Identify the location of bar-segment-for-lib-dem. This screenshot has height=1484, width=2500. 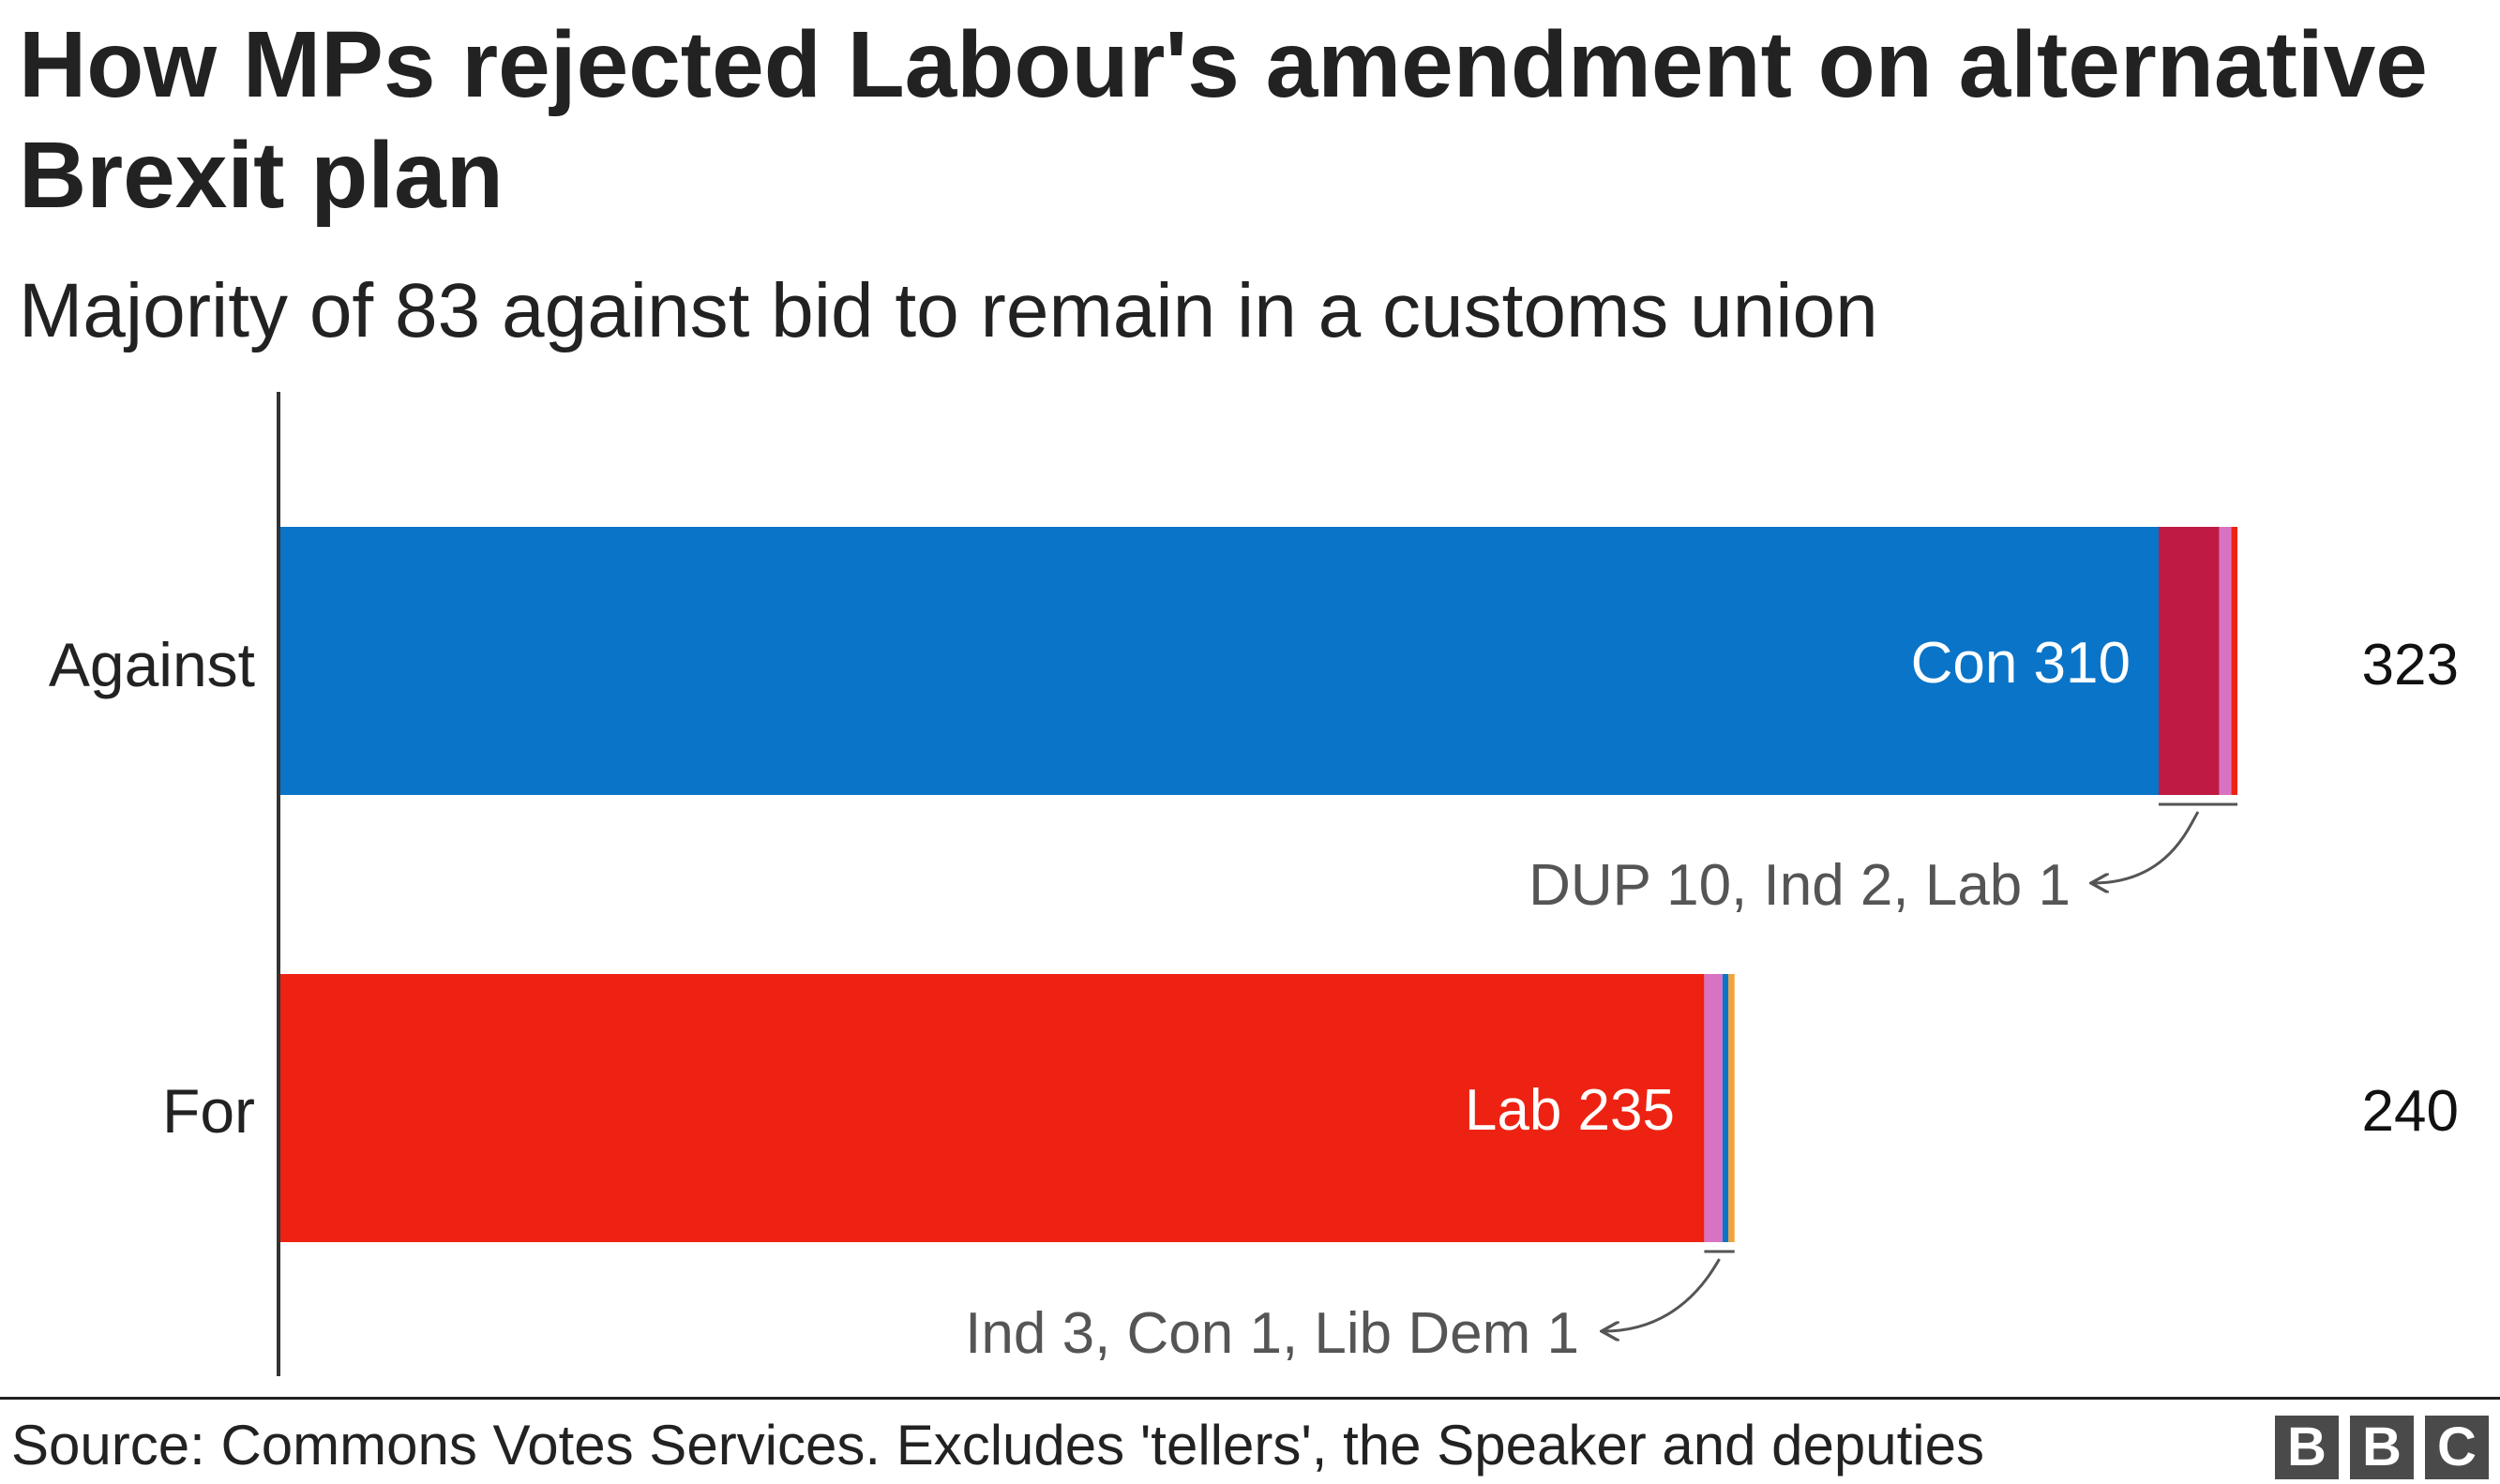
(1732, 1108).